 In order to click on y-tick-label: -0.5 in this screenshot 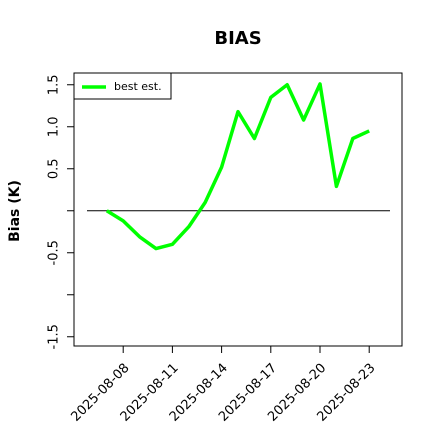, I will do `click(54, 252)`.